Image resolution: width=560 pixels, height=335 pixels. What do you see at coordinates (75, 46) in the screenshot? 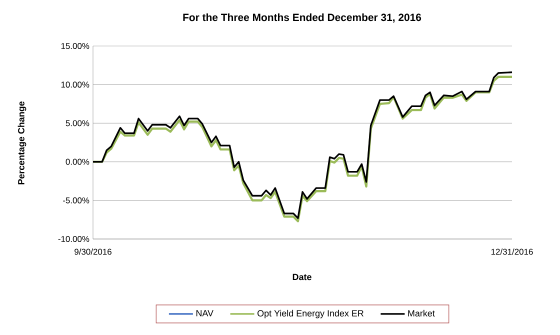
I see `y-tick-label: 15.00%` at bounding box center [75, 46].